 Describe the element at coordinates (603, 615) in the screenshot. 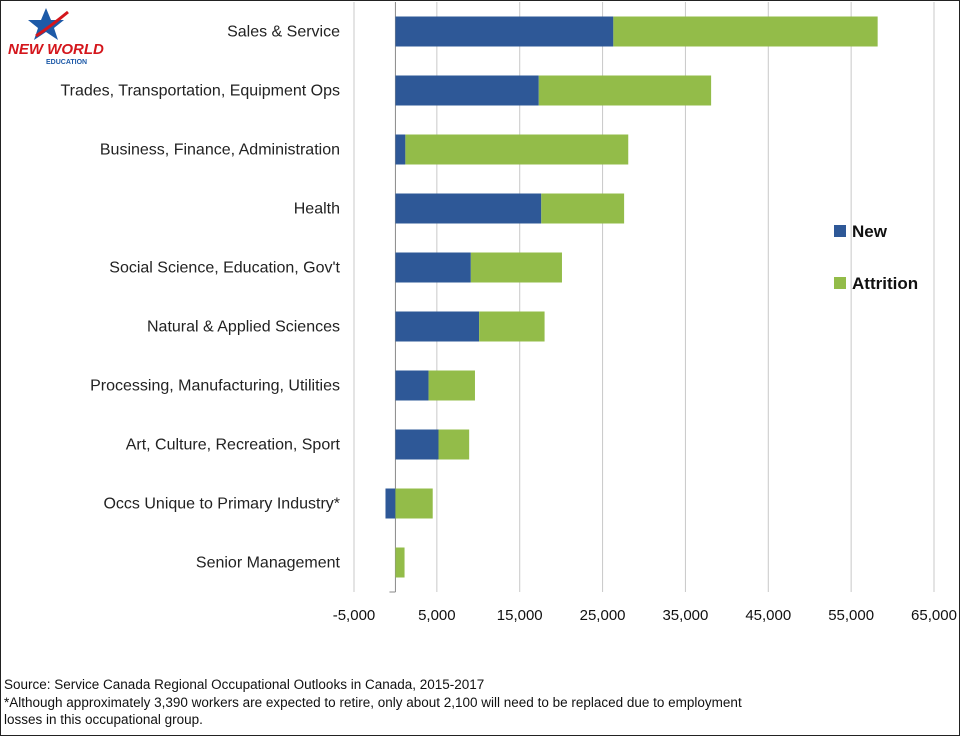

I see `x-tick-label: 25,000` at that location.